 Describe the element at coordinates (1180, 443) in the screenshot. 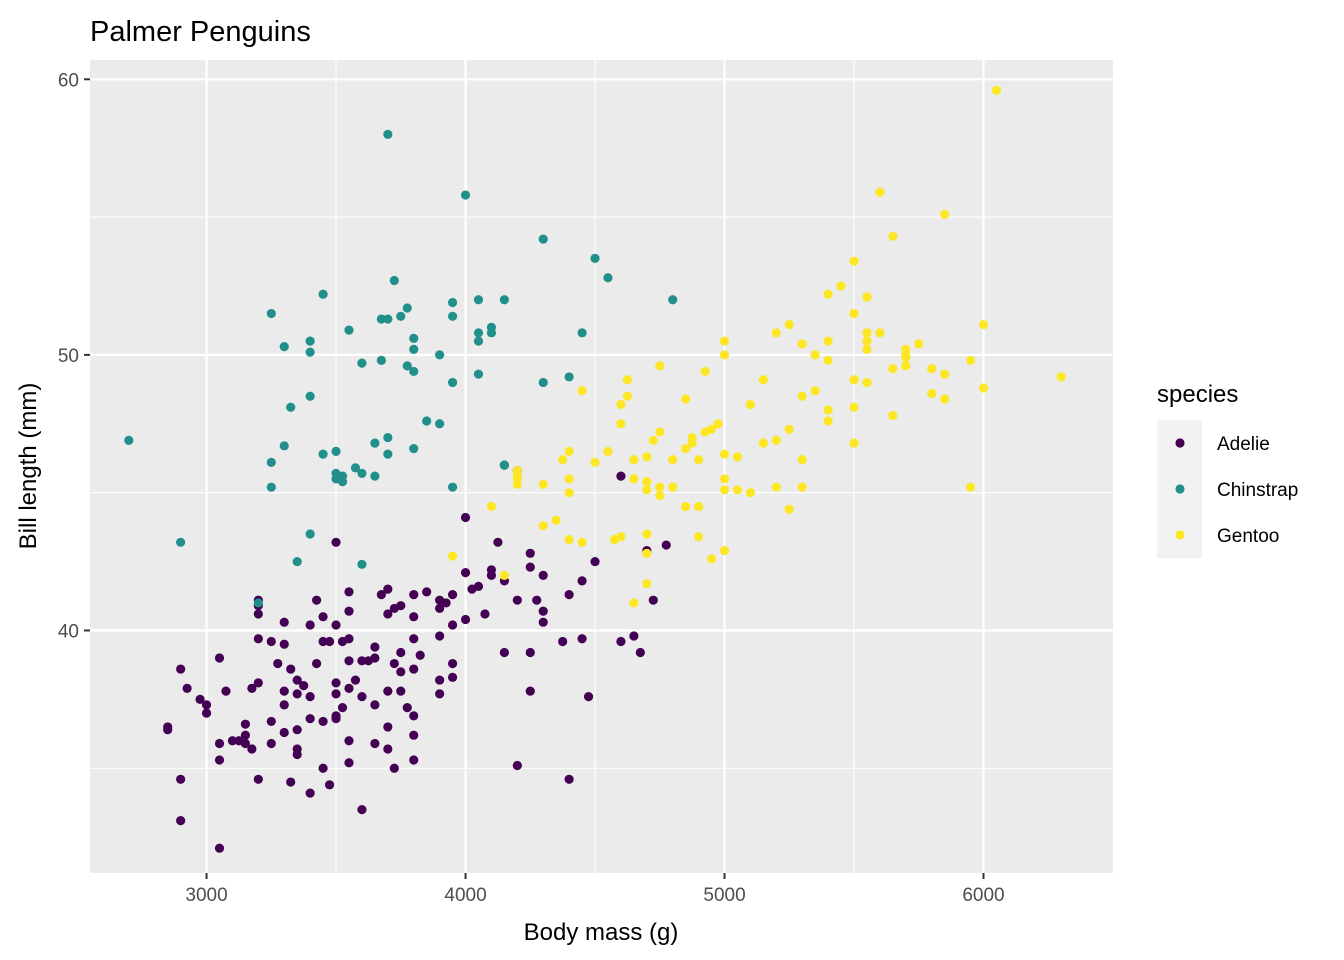

I see `legend-key-adelie` at that location.